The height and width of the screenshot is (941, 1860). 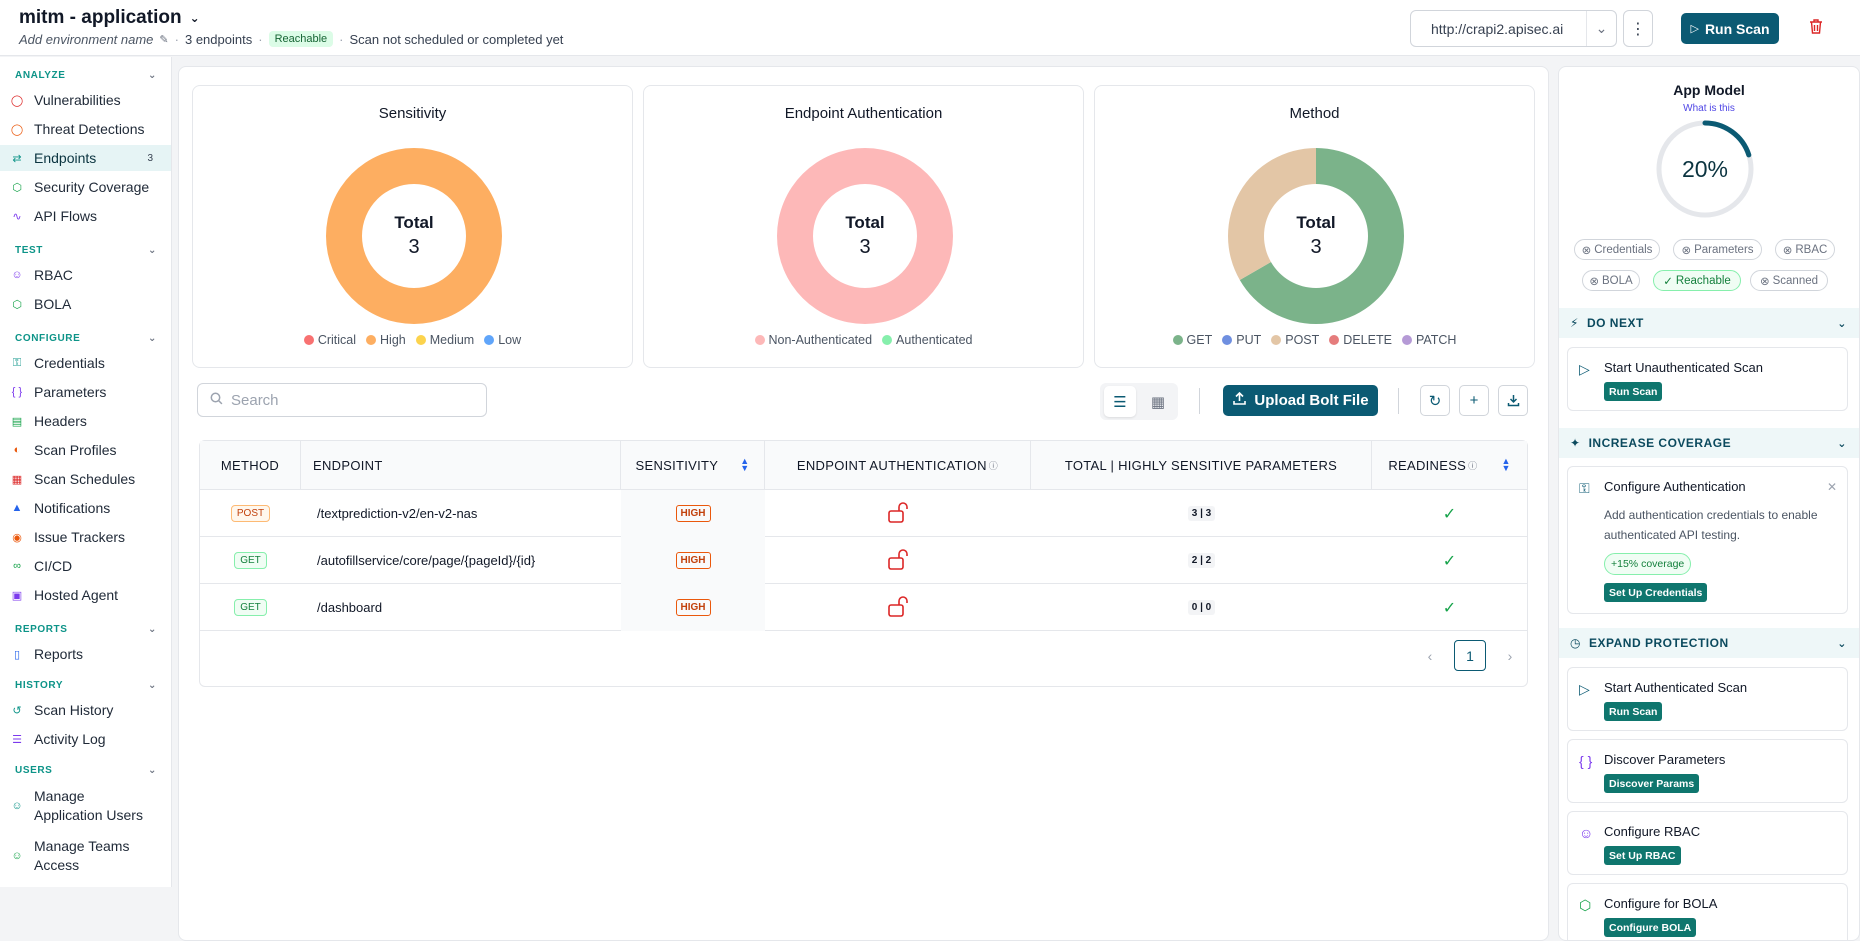 I want to click on sidebar-item-credentials: ⚿ Credentials, so click(x=85, y=363).